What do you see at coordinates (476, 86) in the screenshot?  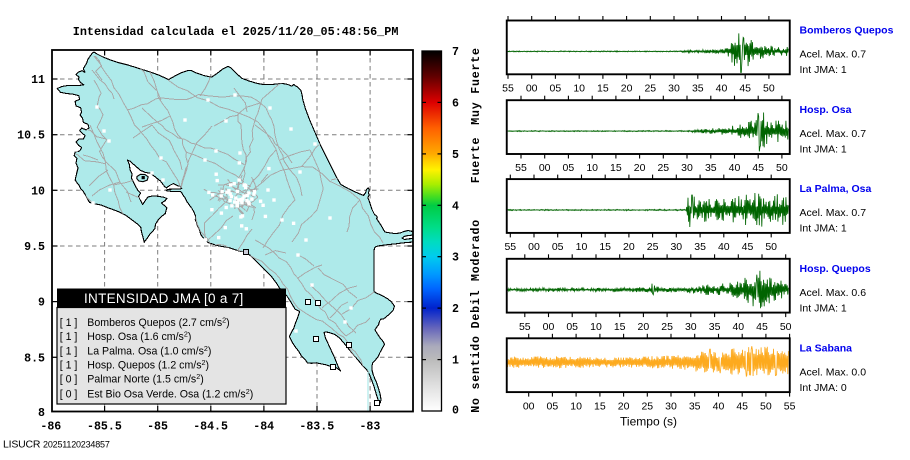 I see `svg-text: Muy Fuerte` at bounding box center [476, 86].